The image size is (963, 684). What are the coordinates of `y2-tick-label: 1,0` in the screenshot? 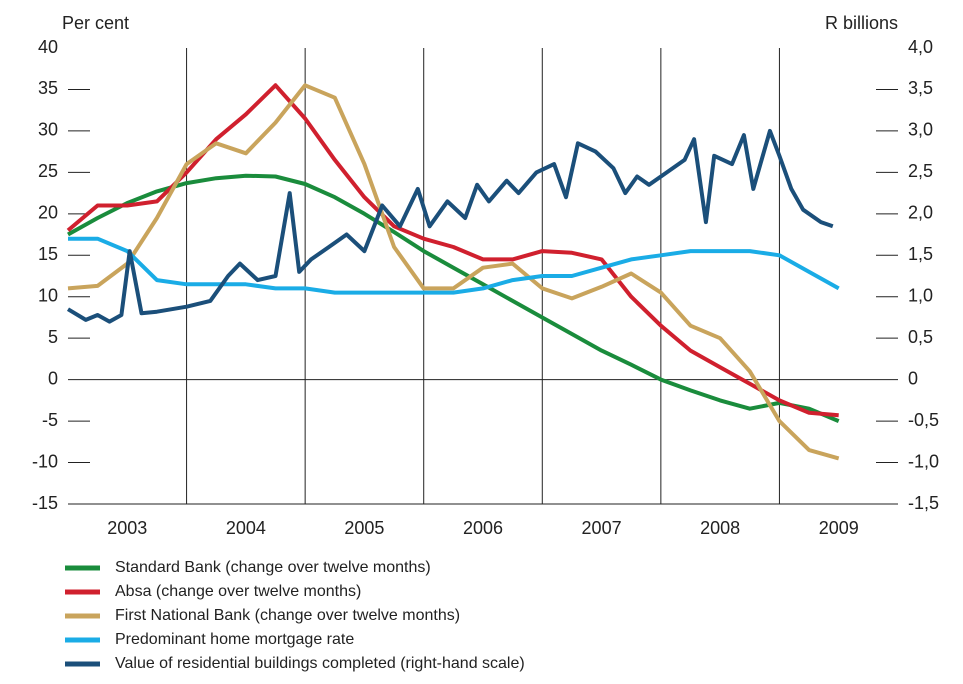 It's located at (920, 295).